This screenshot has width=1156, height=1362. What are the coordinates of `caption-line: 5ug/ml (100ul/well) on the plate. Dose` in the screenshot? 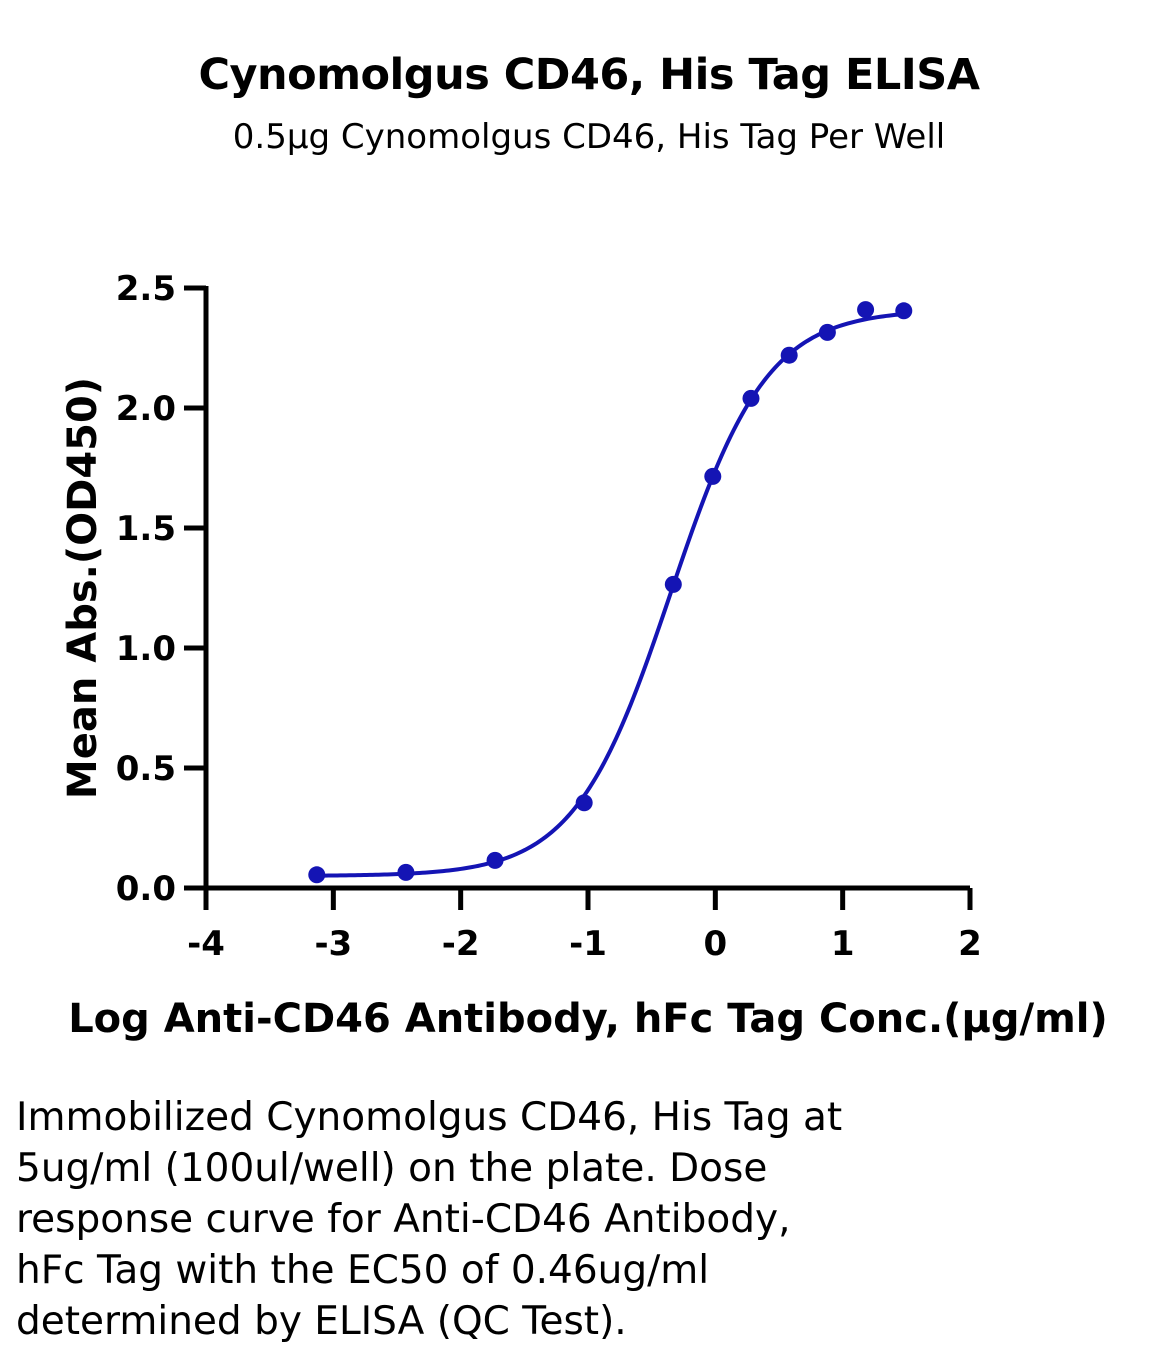 It's located at (392, 1168).